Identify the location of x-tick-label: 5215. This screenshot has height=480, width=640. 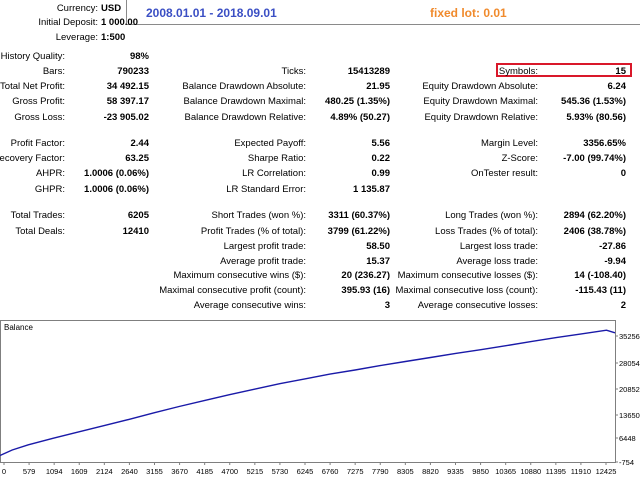
(254, 471).